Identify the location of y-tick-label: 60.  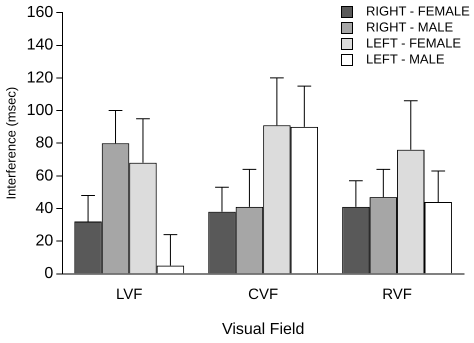
(45, 175).